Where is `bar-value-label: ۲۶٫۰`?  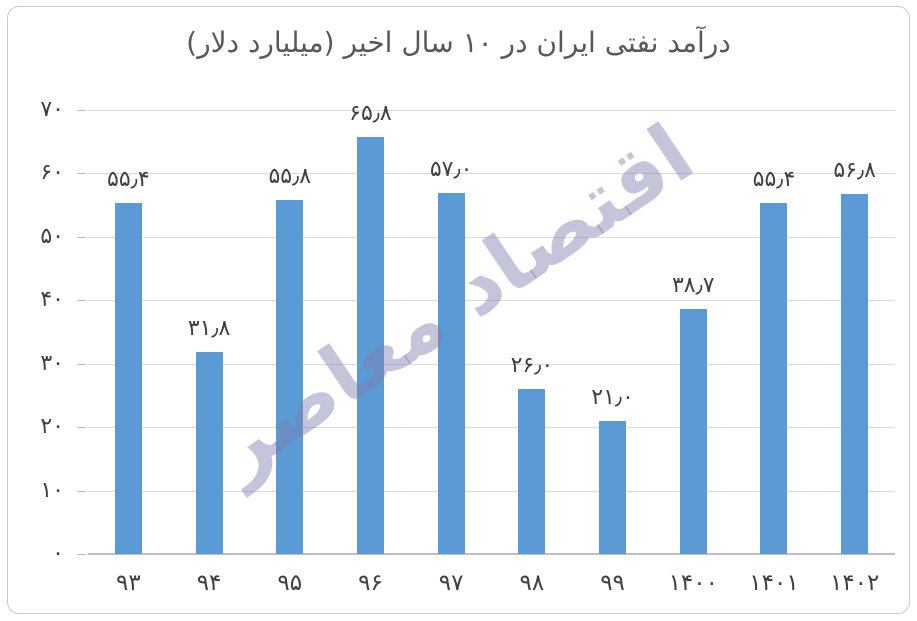
bar-value-label: ۲۶٫۰ is located at coordinates (532, 366).